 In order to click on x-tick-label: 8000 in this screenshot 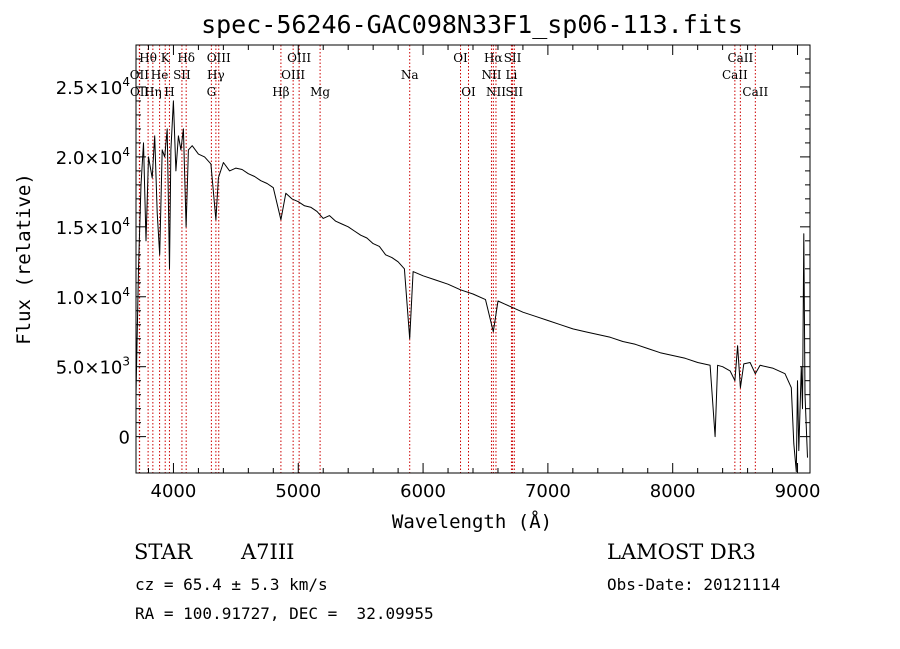, I will do `click(673, 491)`.